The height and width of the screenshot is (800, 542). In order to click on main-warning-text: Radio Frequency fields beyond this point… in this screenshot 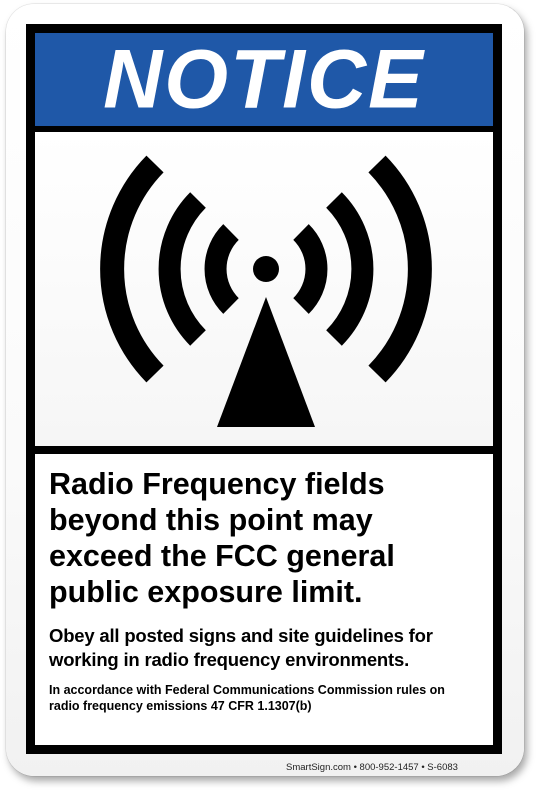, I will do `click(222, 538)`.